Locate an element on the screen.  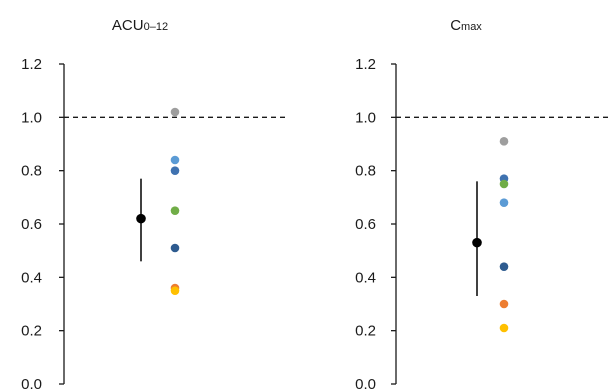
title-subscript: 0–12 is located at coordinates (156, 27).